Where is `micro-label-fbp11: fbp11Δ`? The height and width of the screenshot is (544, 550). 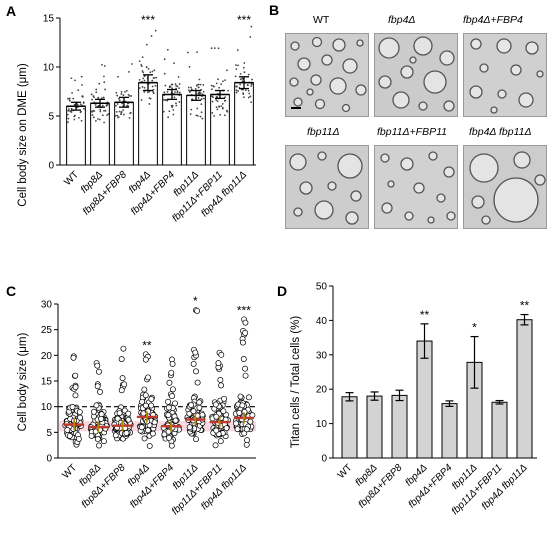
micro-label-fbp11: fbp11Δ is located at coordinates (323, 132).